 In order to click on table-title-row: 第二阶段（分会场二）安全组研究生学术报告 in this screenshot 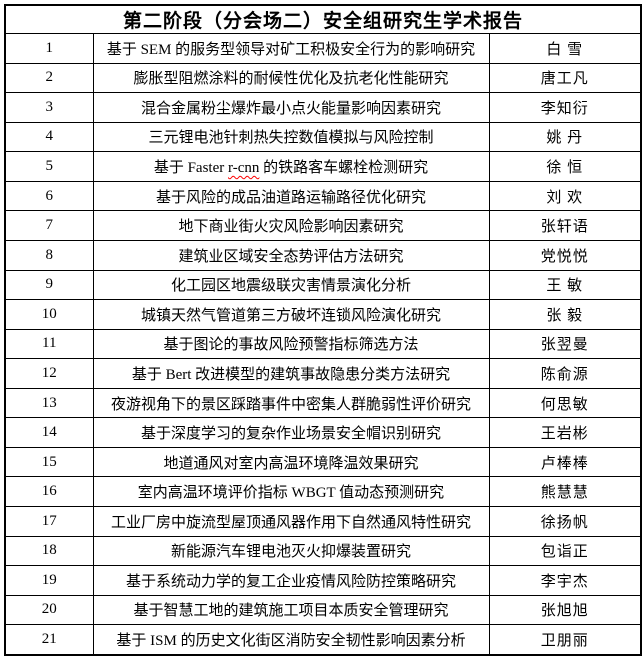, I will do `click(323, 19)`.